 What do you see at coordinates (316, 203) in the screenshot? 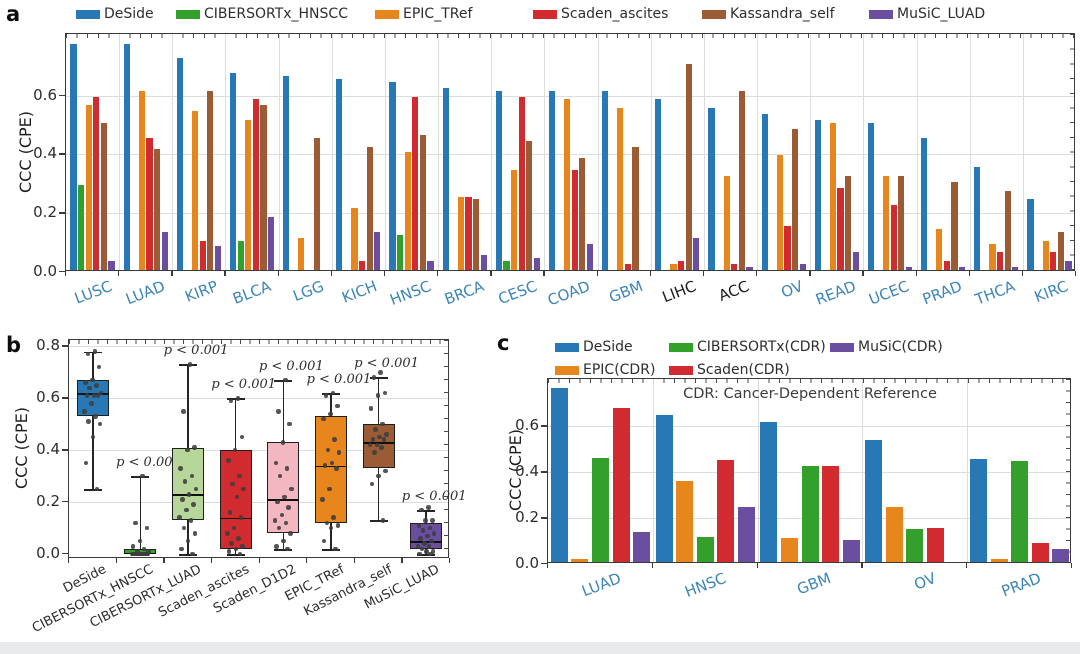
I see `bar-Kassandra_self-LGG` at bounding box center [316, 203].